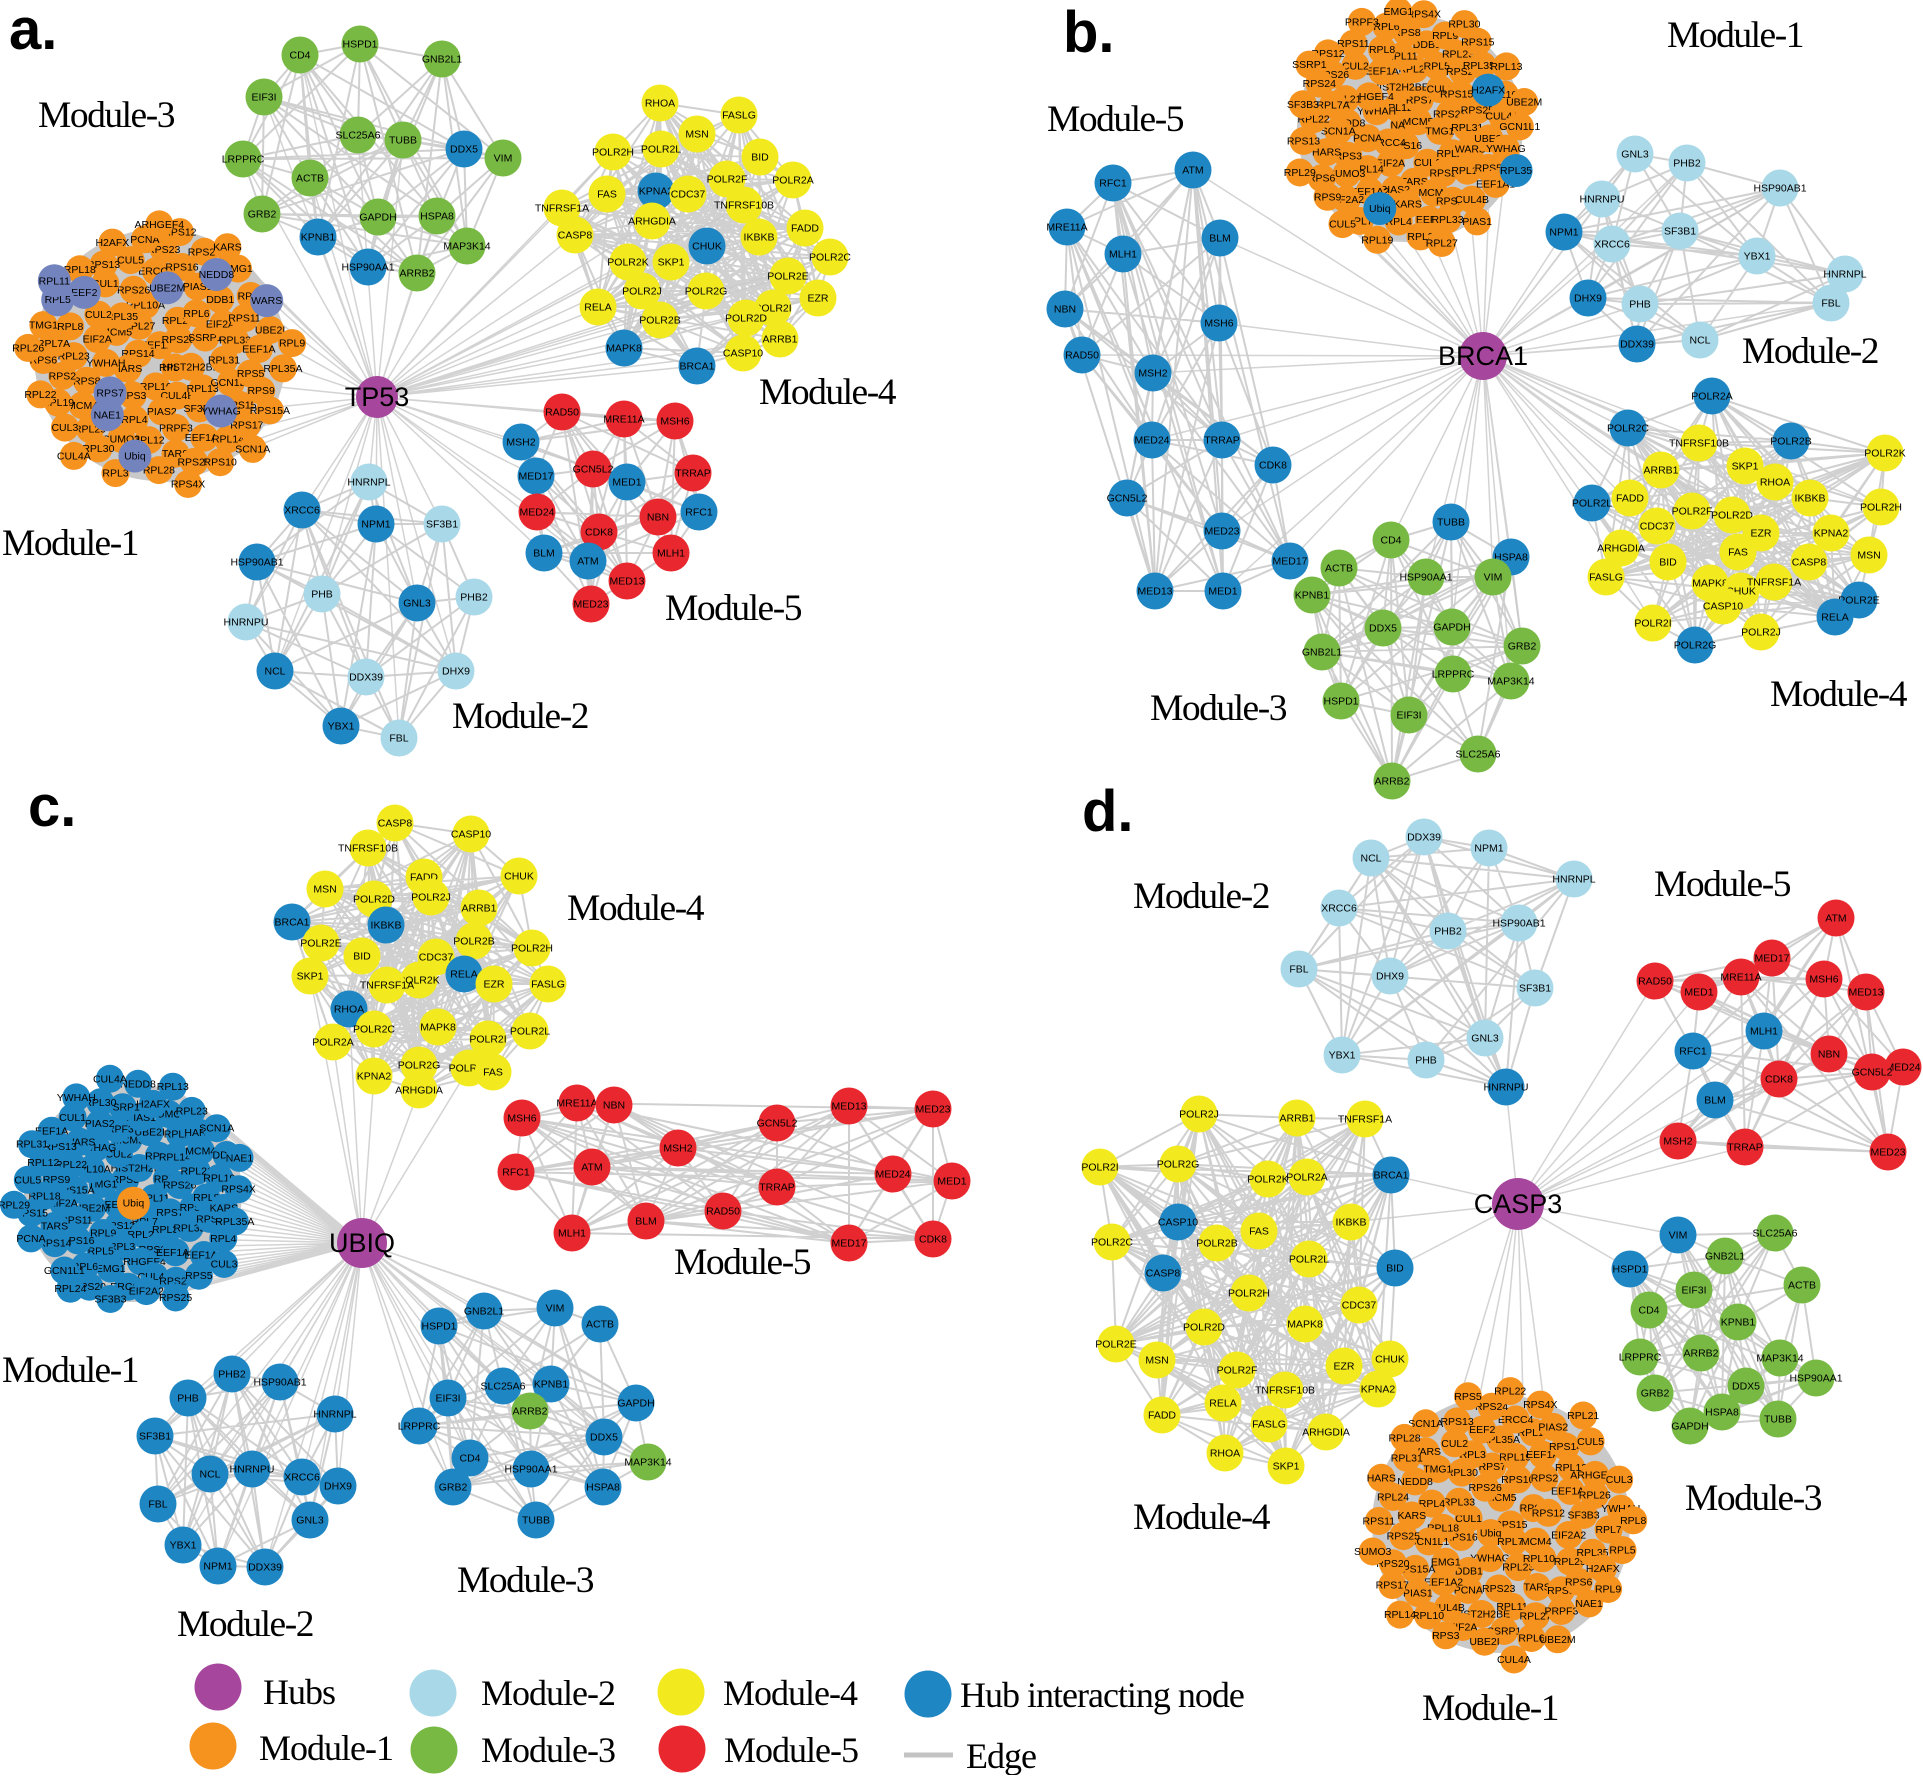 This screenshot has height=1780, width=1923. What do you see at coordinates (535, 477) in the screenshot?
I see `svg-text: MED17` at bounding box center [535, 477].